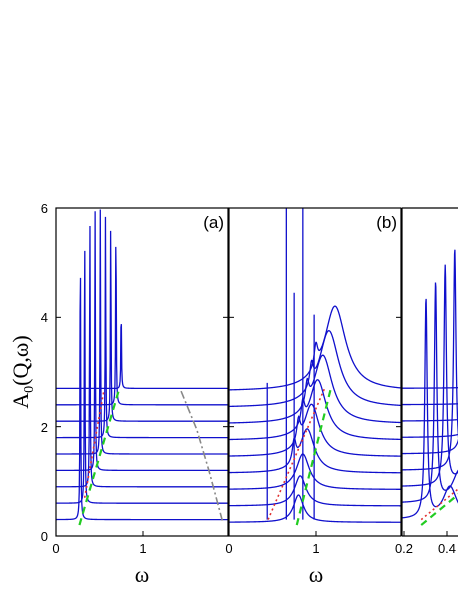  What do you see at coordinates (44, 208) in the screenshot?
I see `y-tick-label-6: 6` at bounding box center [44, 208].